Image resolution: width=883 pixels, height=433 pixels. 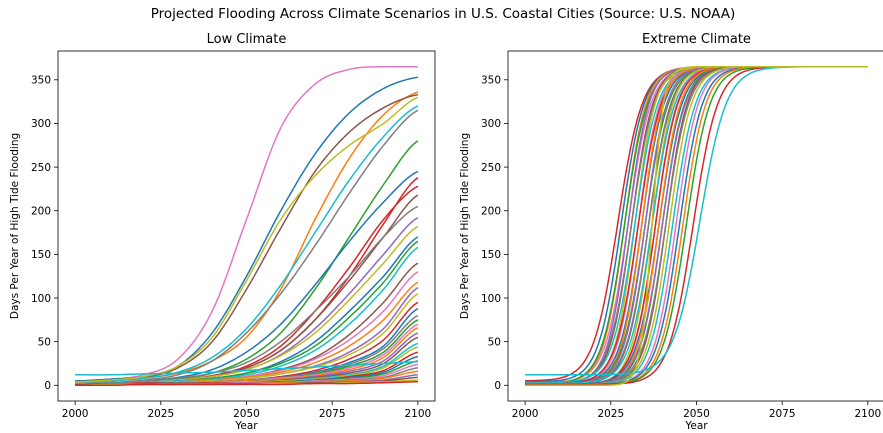 What do you see at coordinates (247, 39) in the screenshot?
I see `chart-title: Low Climate` at bounding box center [247, 39].